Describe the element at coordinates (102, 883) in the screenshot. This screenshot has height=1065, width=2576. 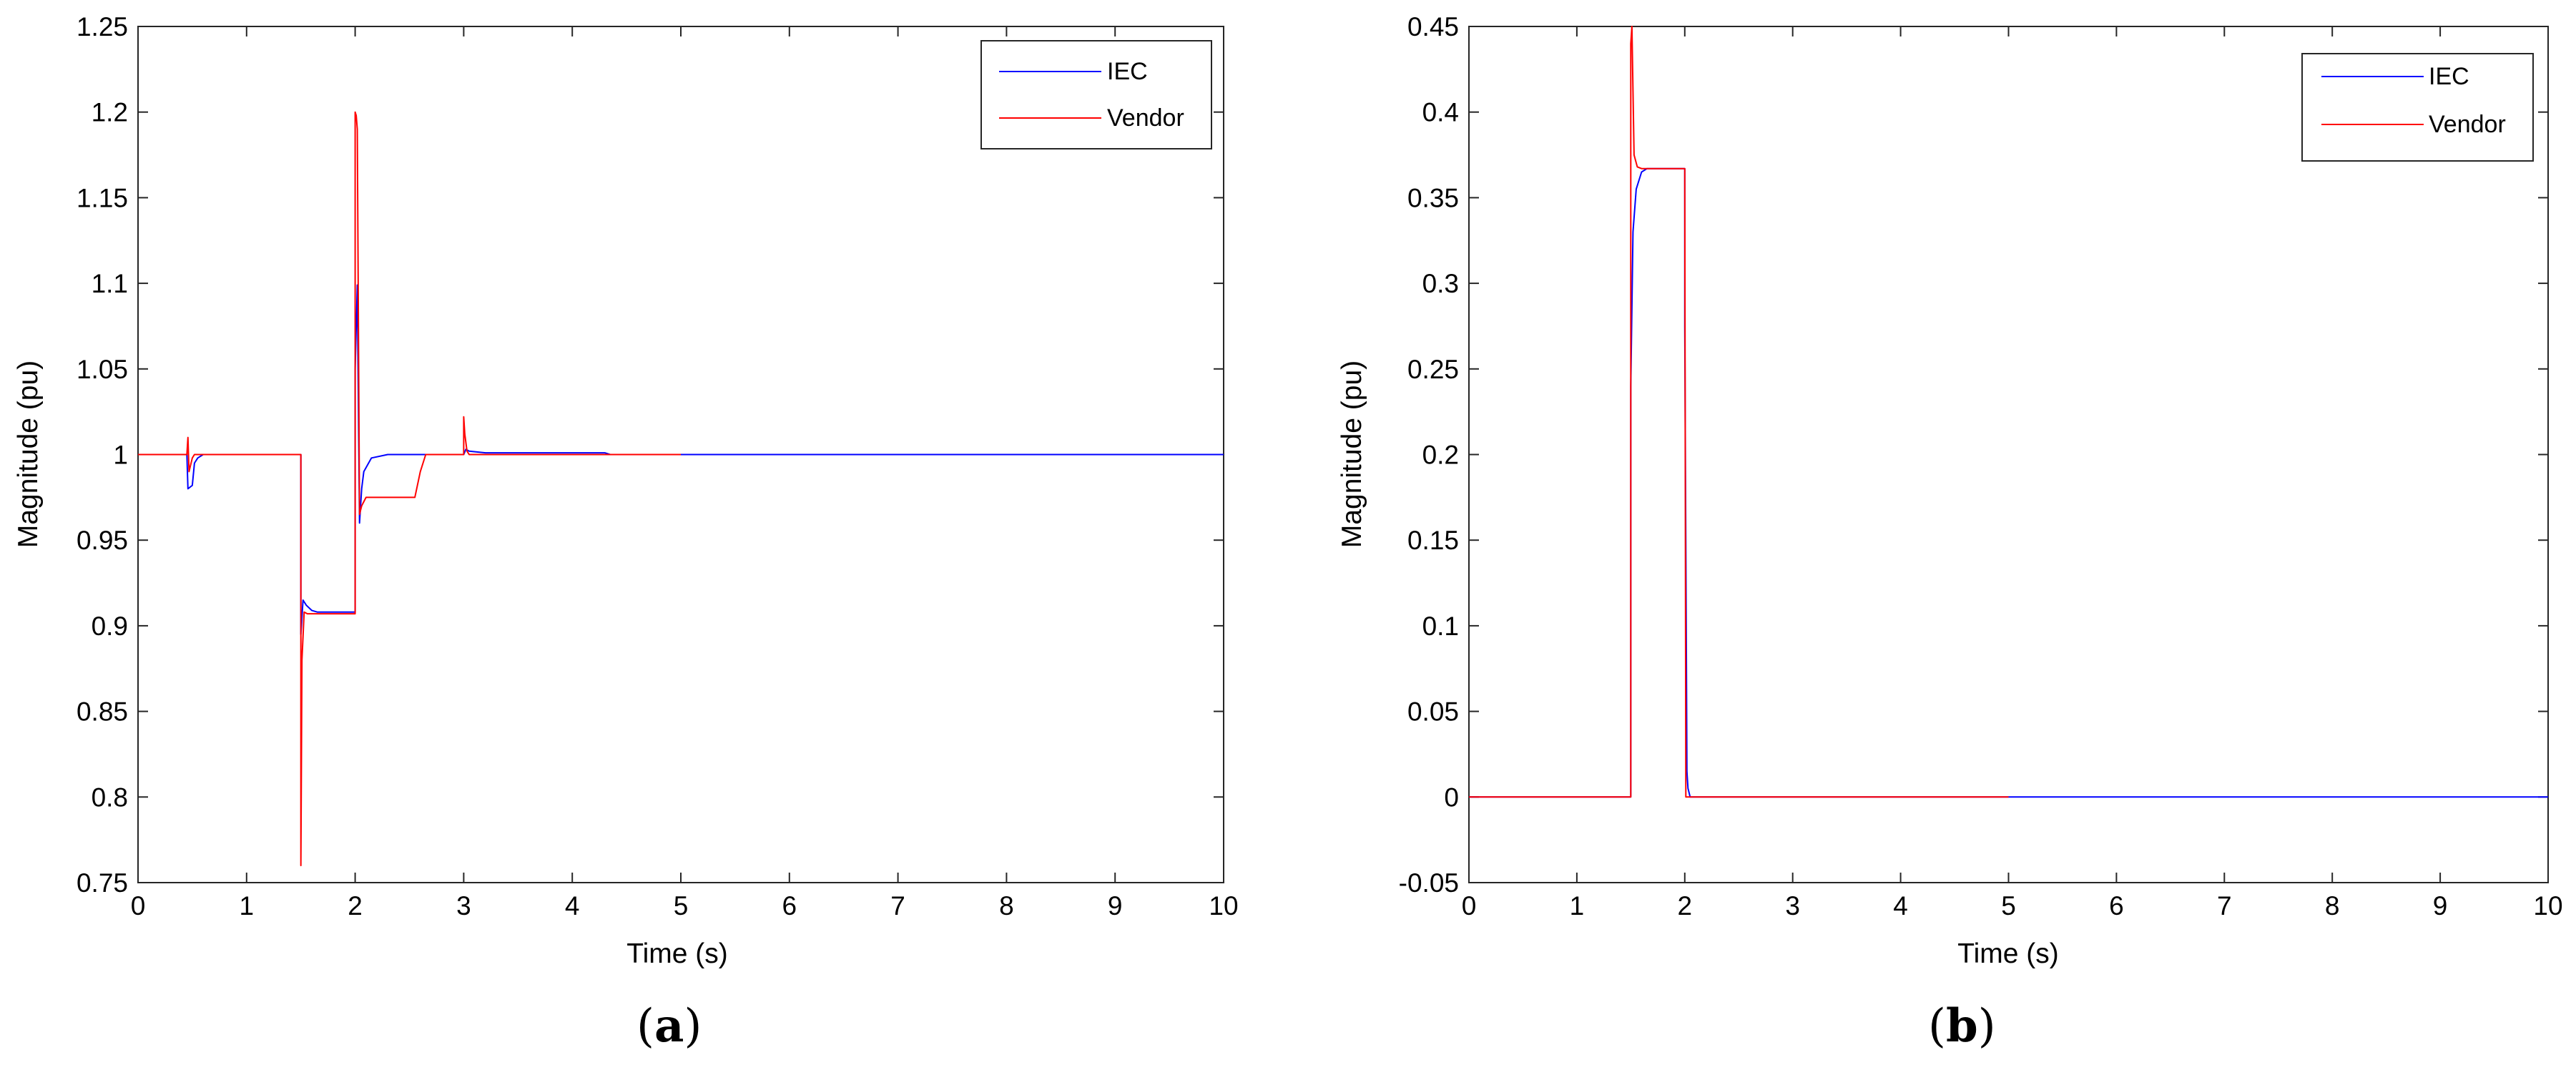
I see `y-tick-label: 0.75` at that location.